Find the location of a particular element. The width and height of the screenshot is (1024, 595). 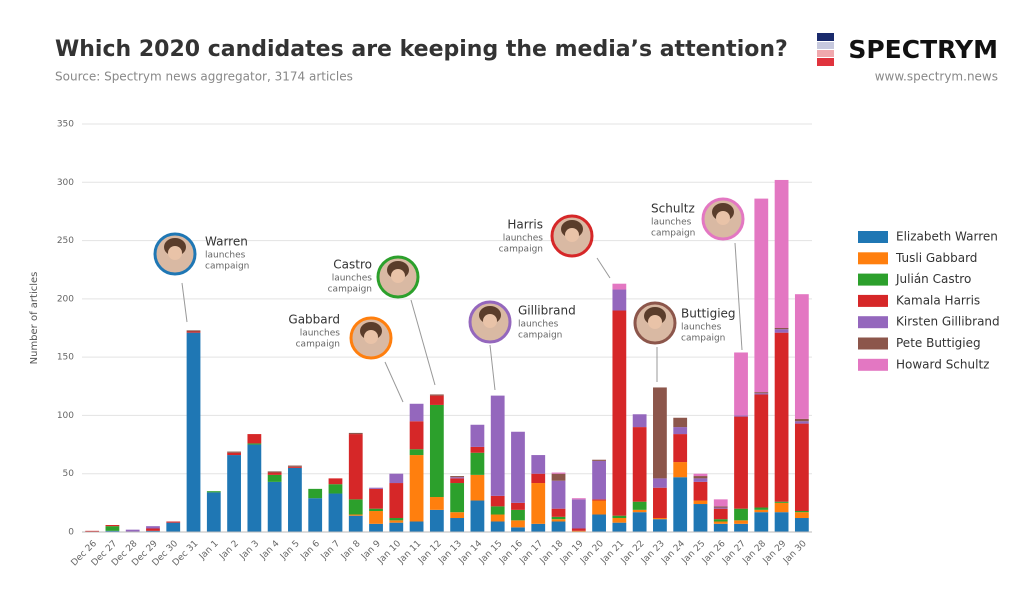

x-tick-label: Jan 4 is located at coordinates (270, 551).